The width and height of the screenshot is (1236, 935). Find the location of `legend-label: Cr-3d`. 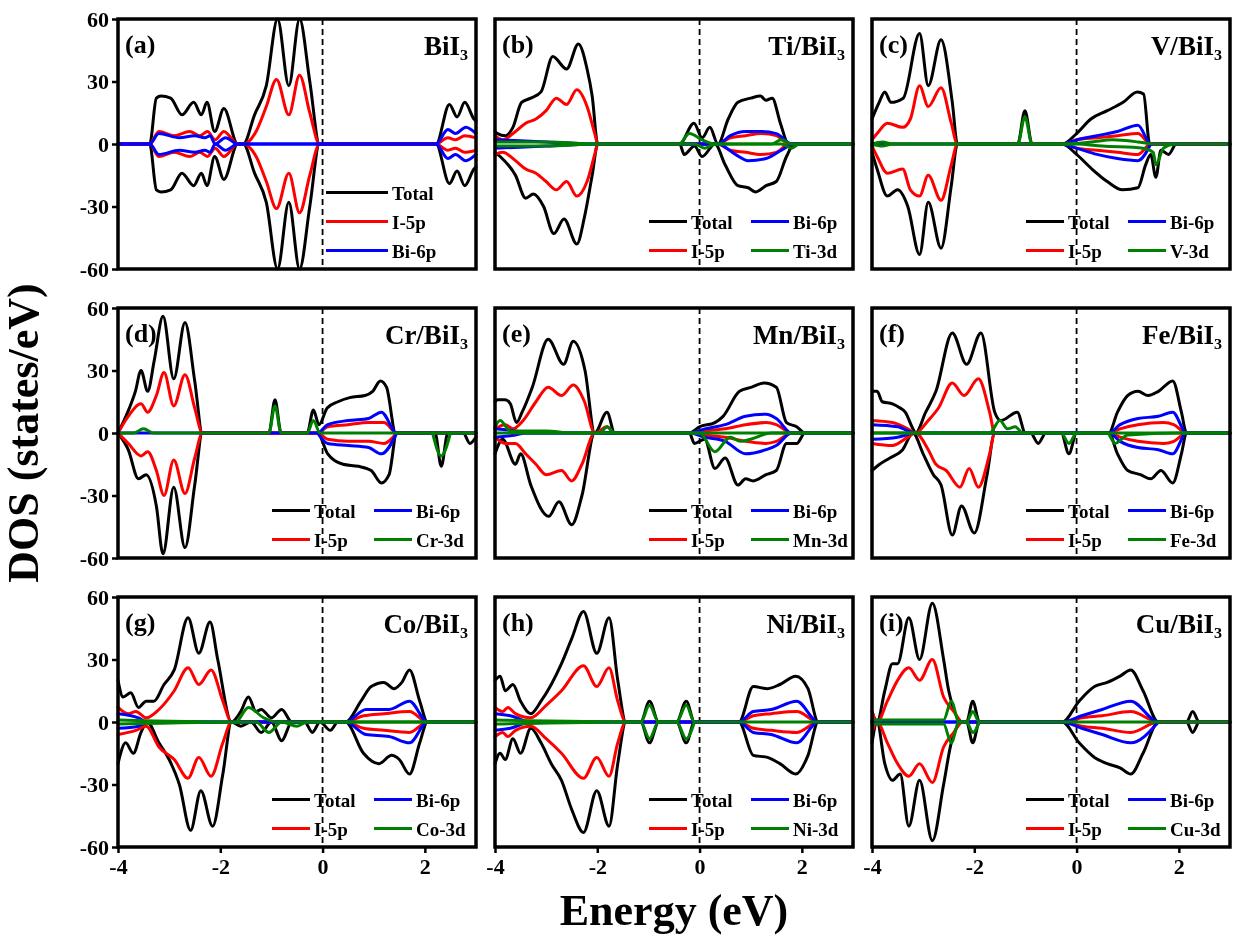

legend-label: Cr-3d is located at coordinates (440, 540).